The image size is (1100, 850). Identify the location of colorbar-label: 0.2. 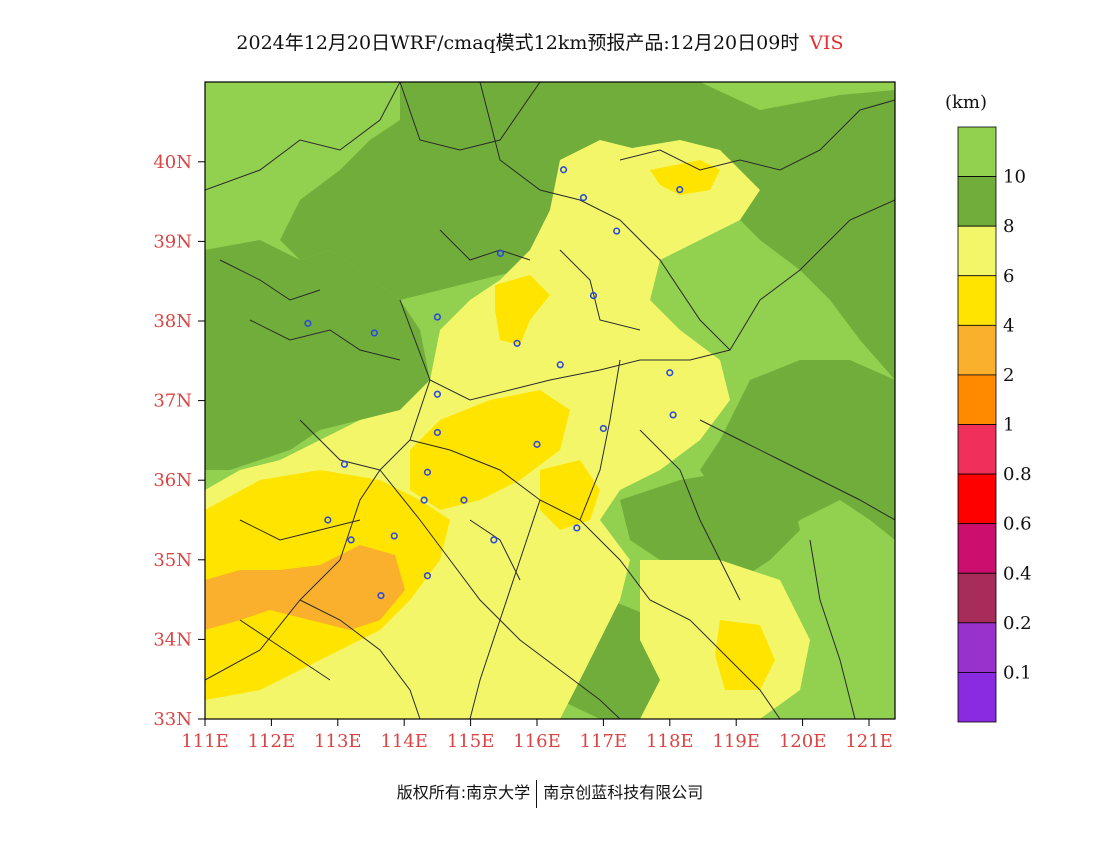
(1017, 623).